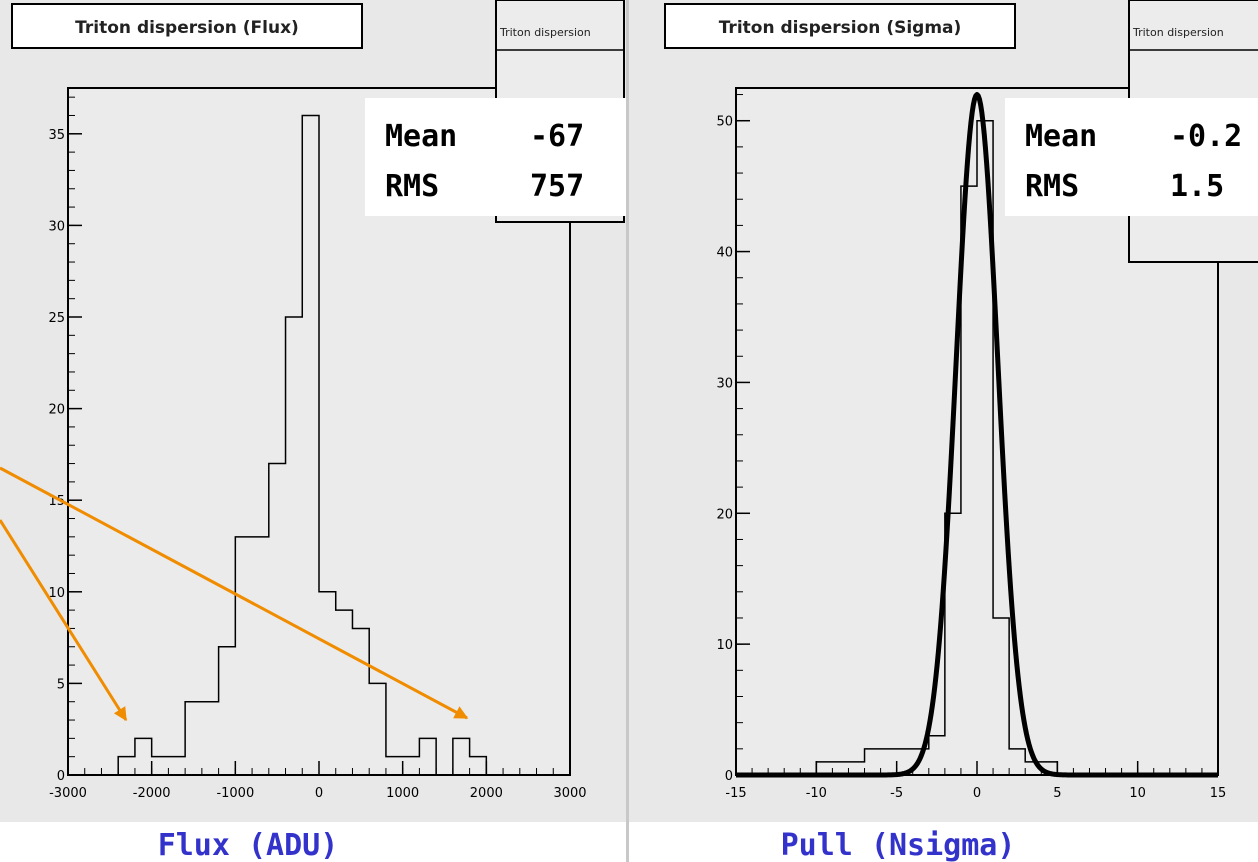 This screenshot has height=862, width=1258. Describe the element at coordinates (56, 501) in the screenshot. I see `flux-y-tick-label: 15` at that location.